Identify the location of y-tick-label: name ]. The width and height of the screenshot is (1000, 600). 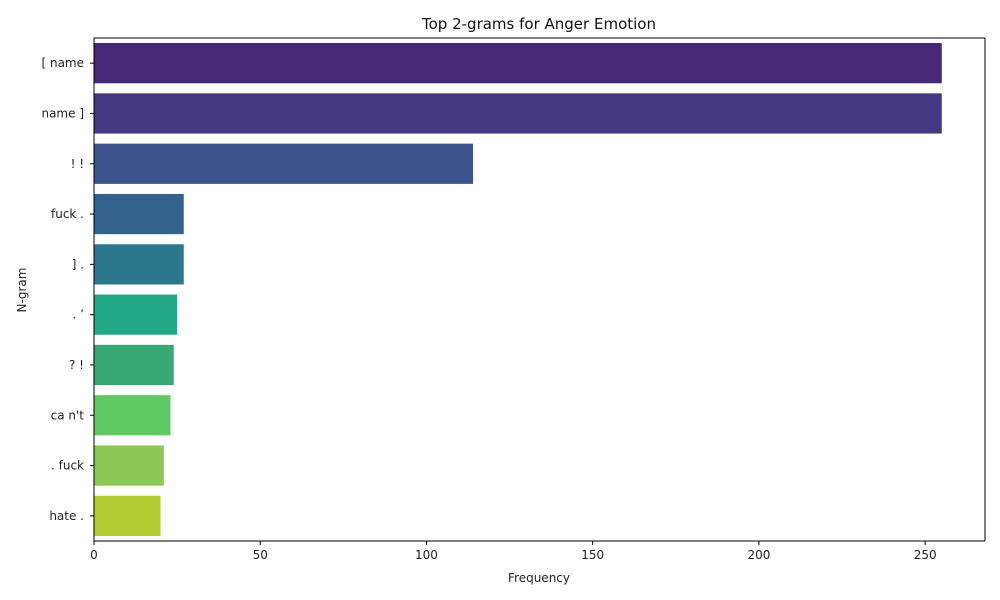
(62, 113).